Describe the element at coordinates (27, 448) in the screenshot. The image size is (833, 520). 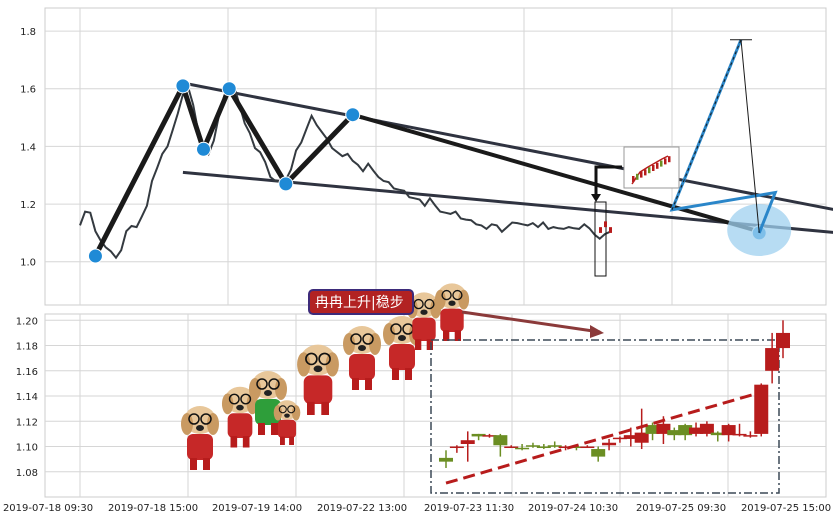
I see `bottom-y-tick-label: 1.10` at that location.